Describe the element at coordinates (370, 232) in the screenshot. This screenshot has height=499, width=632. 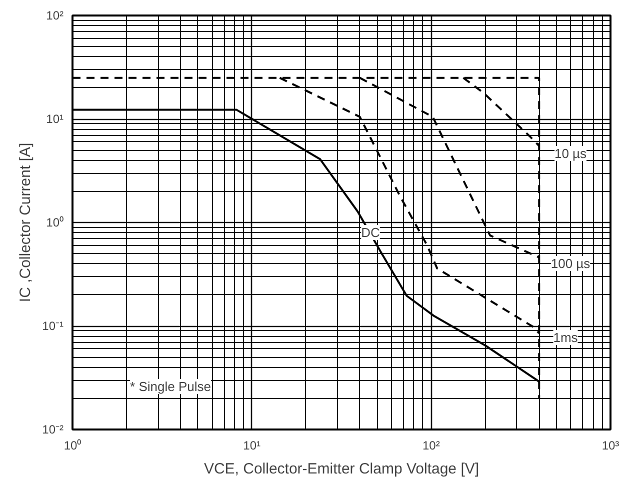
I see `annotation: DC` at that location.